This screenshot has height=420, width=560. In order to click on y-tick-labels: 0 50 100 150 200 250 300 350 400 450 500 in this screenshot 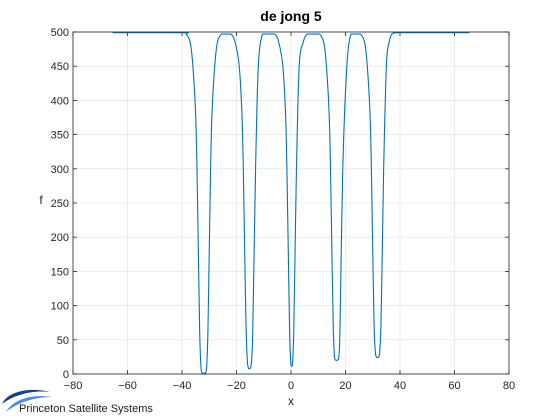, I will do `click(60, 204)`.